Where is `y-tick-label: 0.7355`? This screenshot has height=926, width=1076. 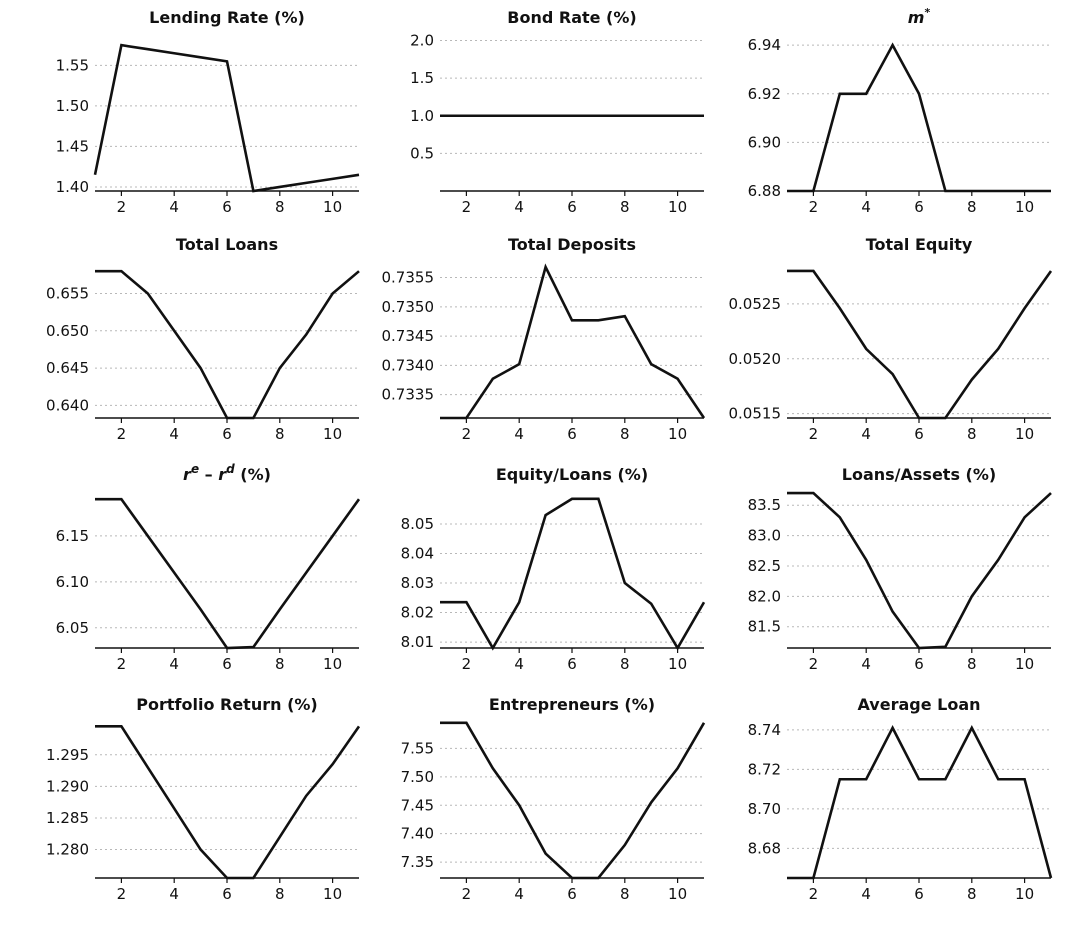
y-tick-label: 0.7355 is located at coordinates (408, 278).